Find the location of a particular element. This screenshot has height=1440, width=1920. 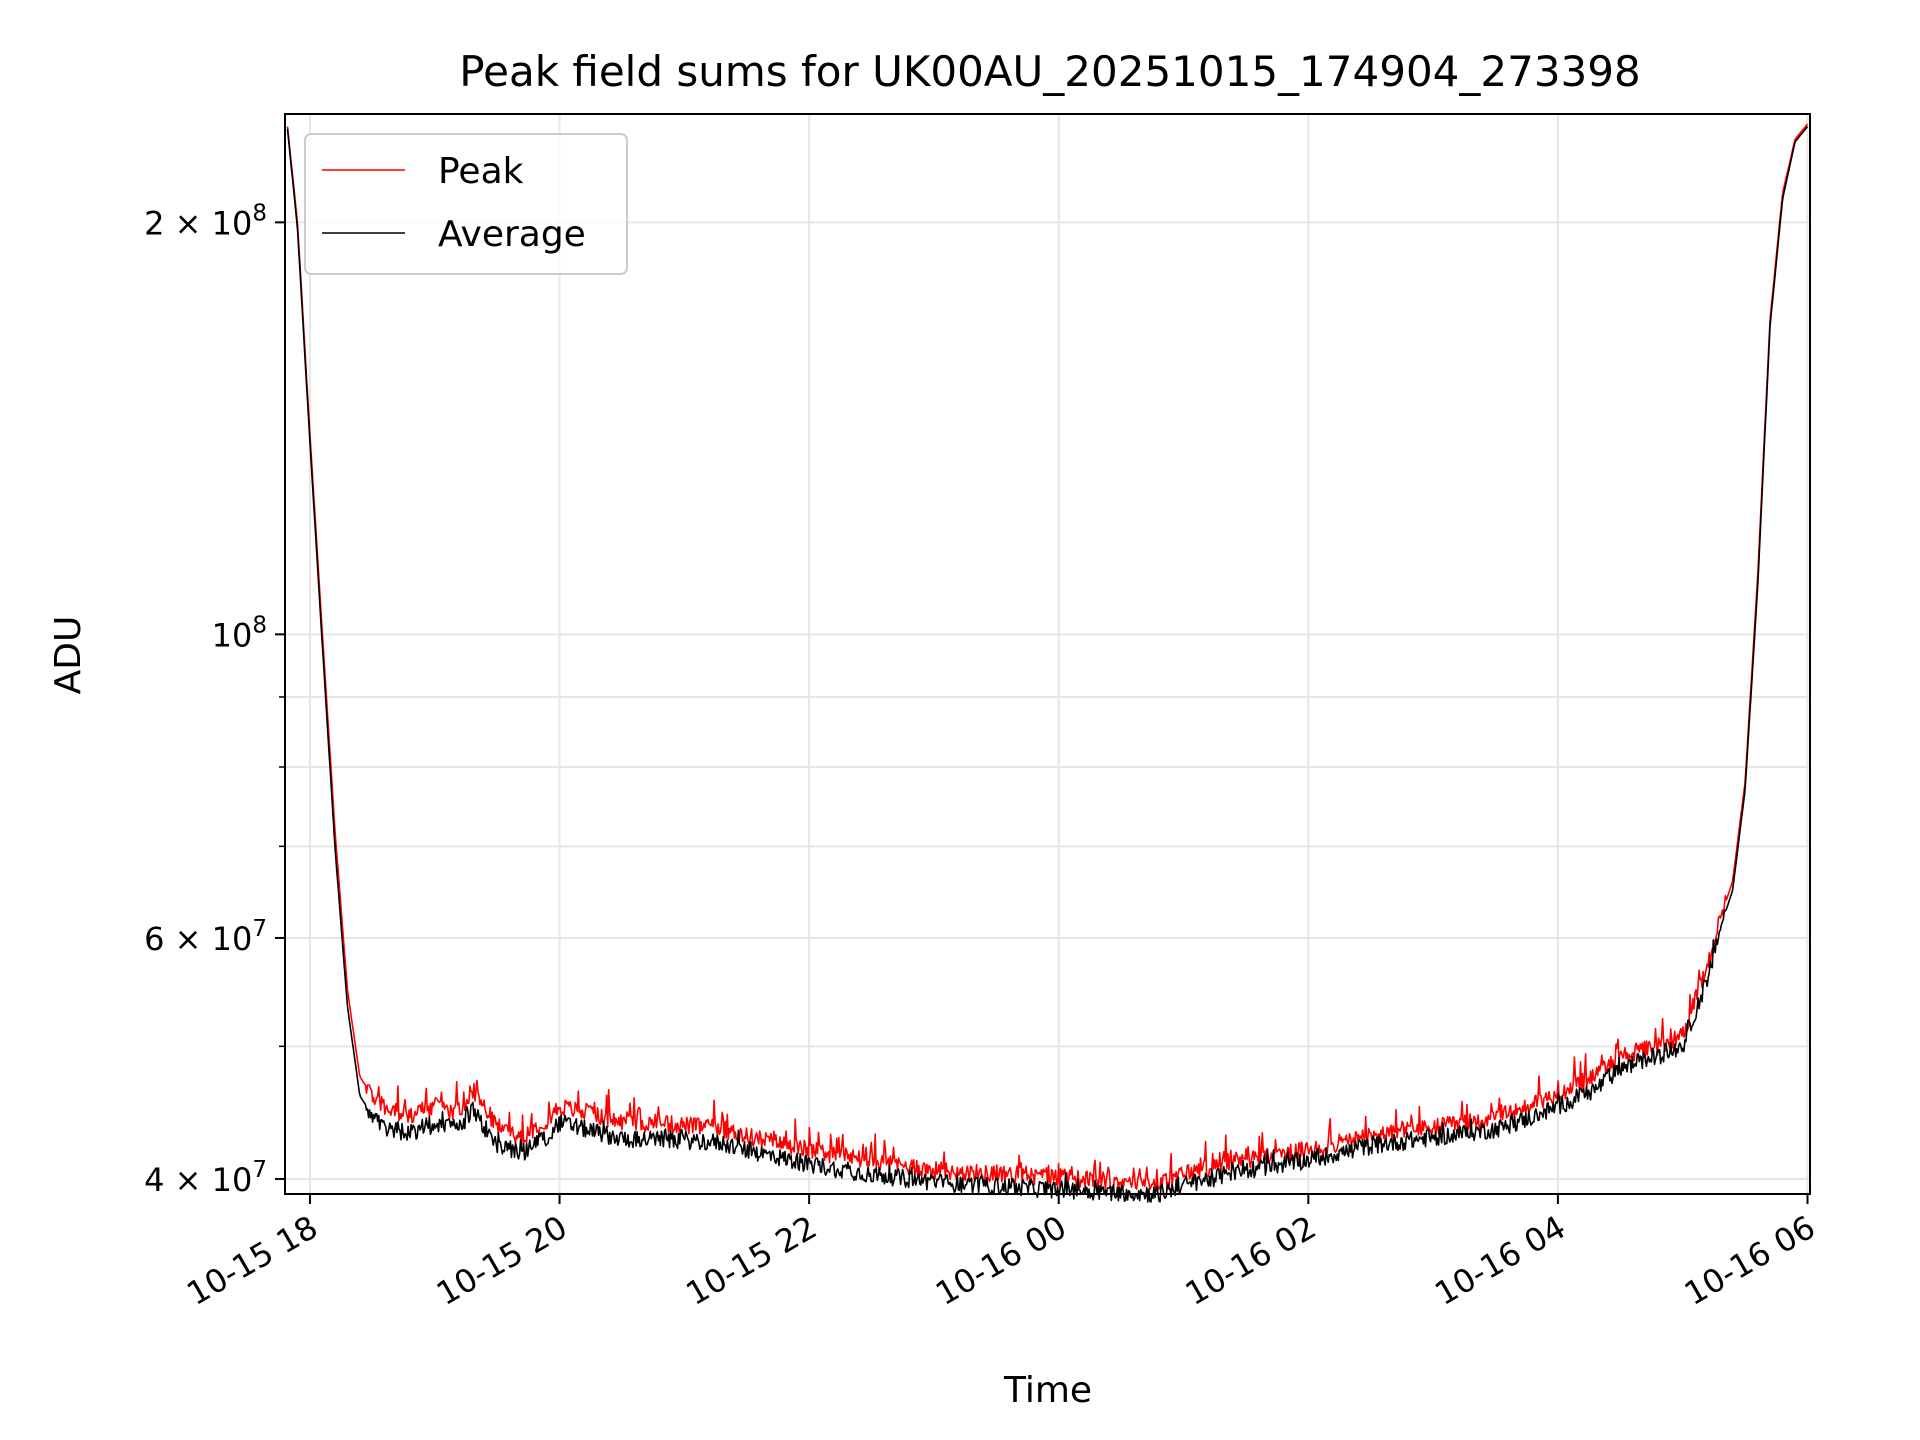

x-axis-label: Time is located at coordinates (1047, 1390).